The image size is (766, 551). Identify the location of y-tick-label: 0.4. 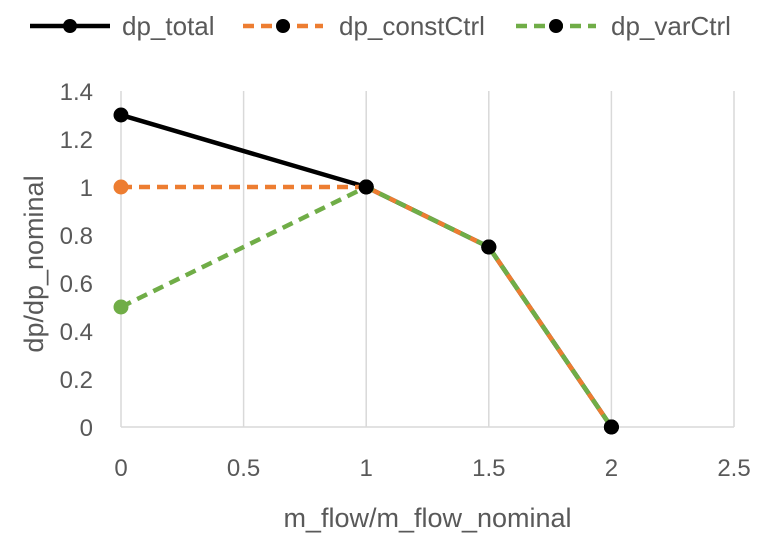
(76, 332).